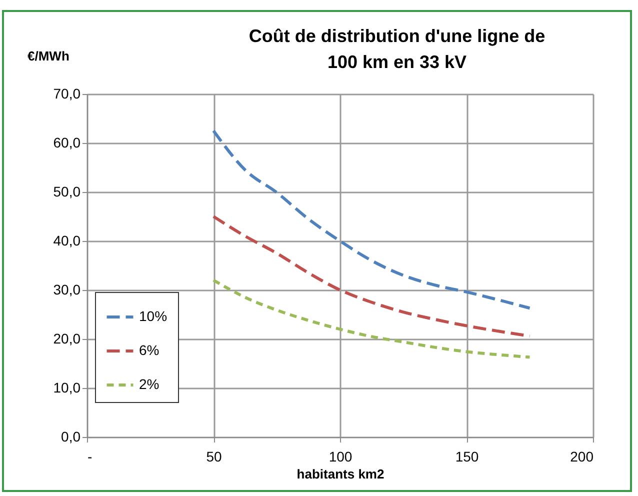  I want to click on text: Coût de distribution d'une ligne de, so click(397, 36).